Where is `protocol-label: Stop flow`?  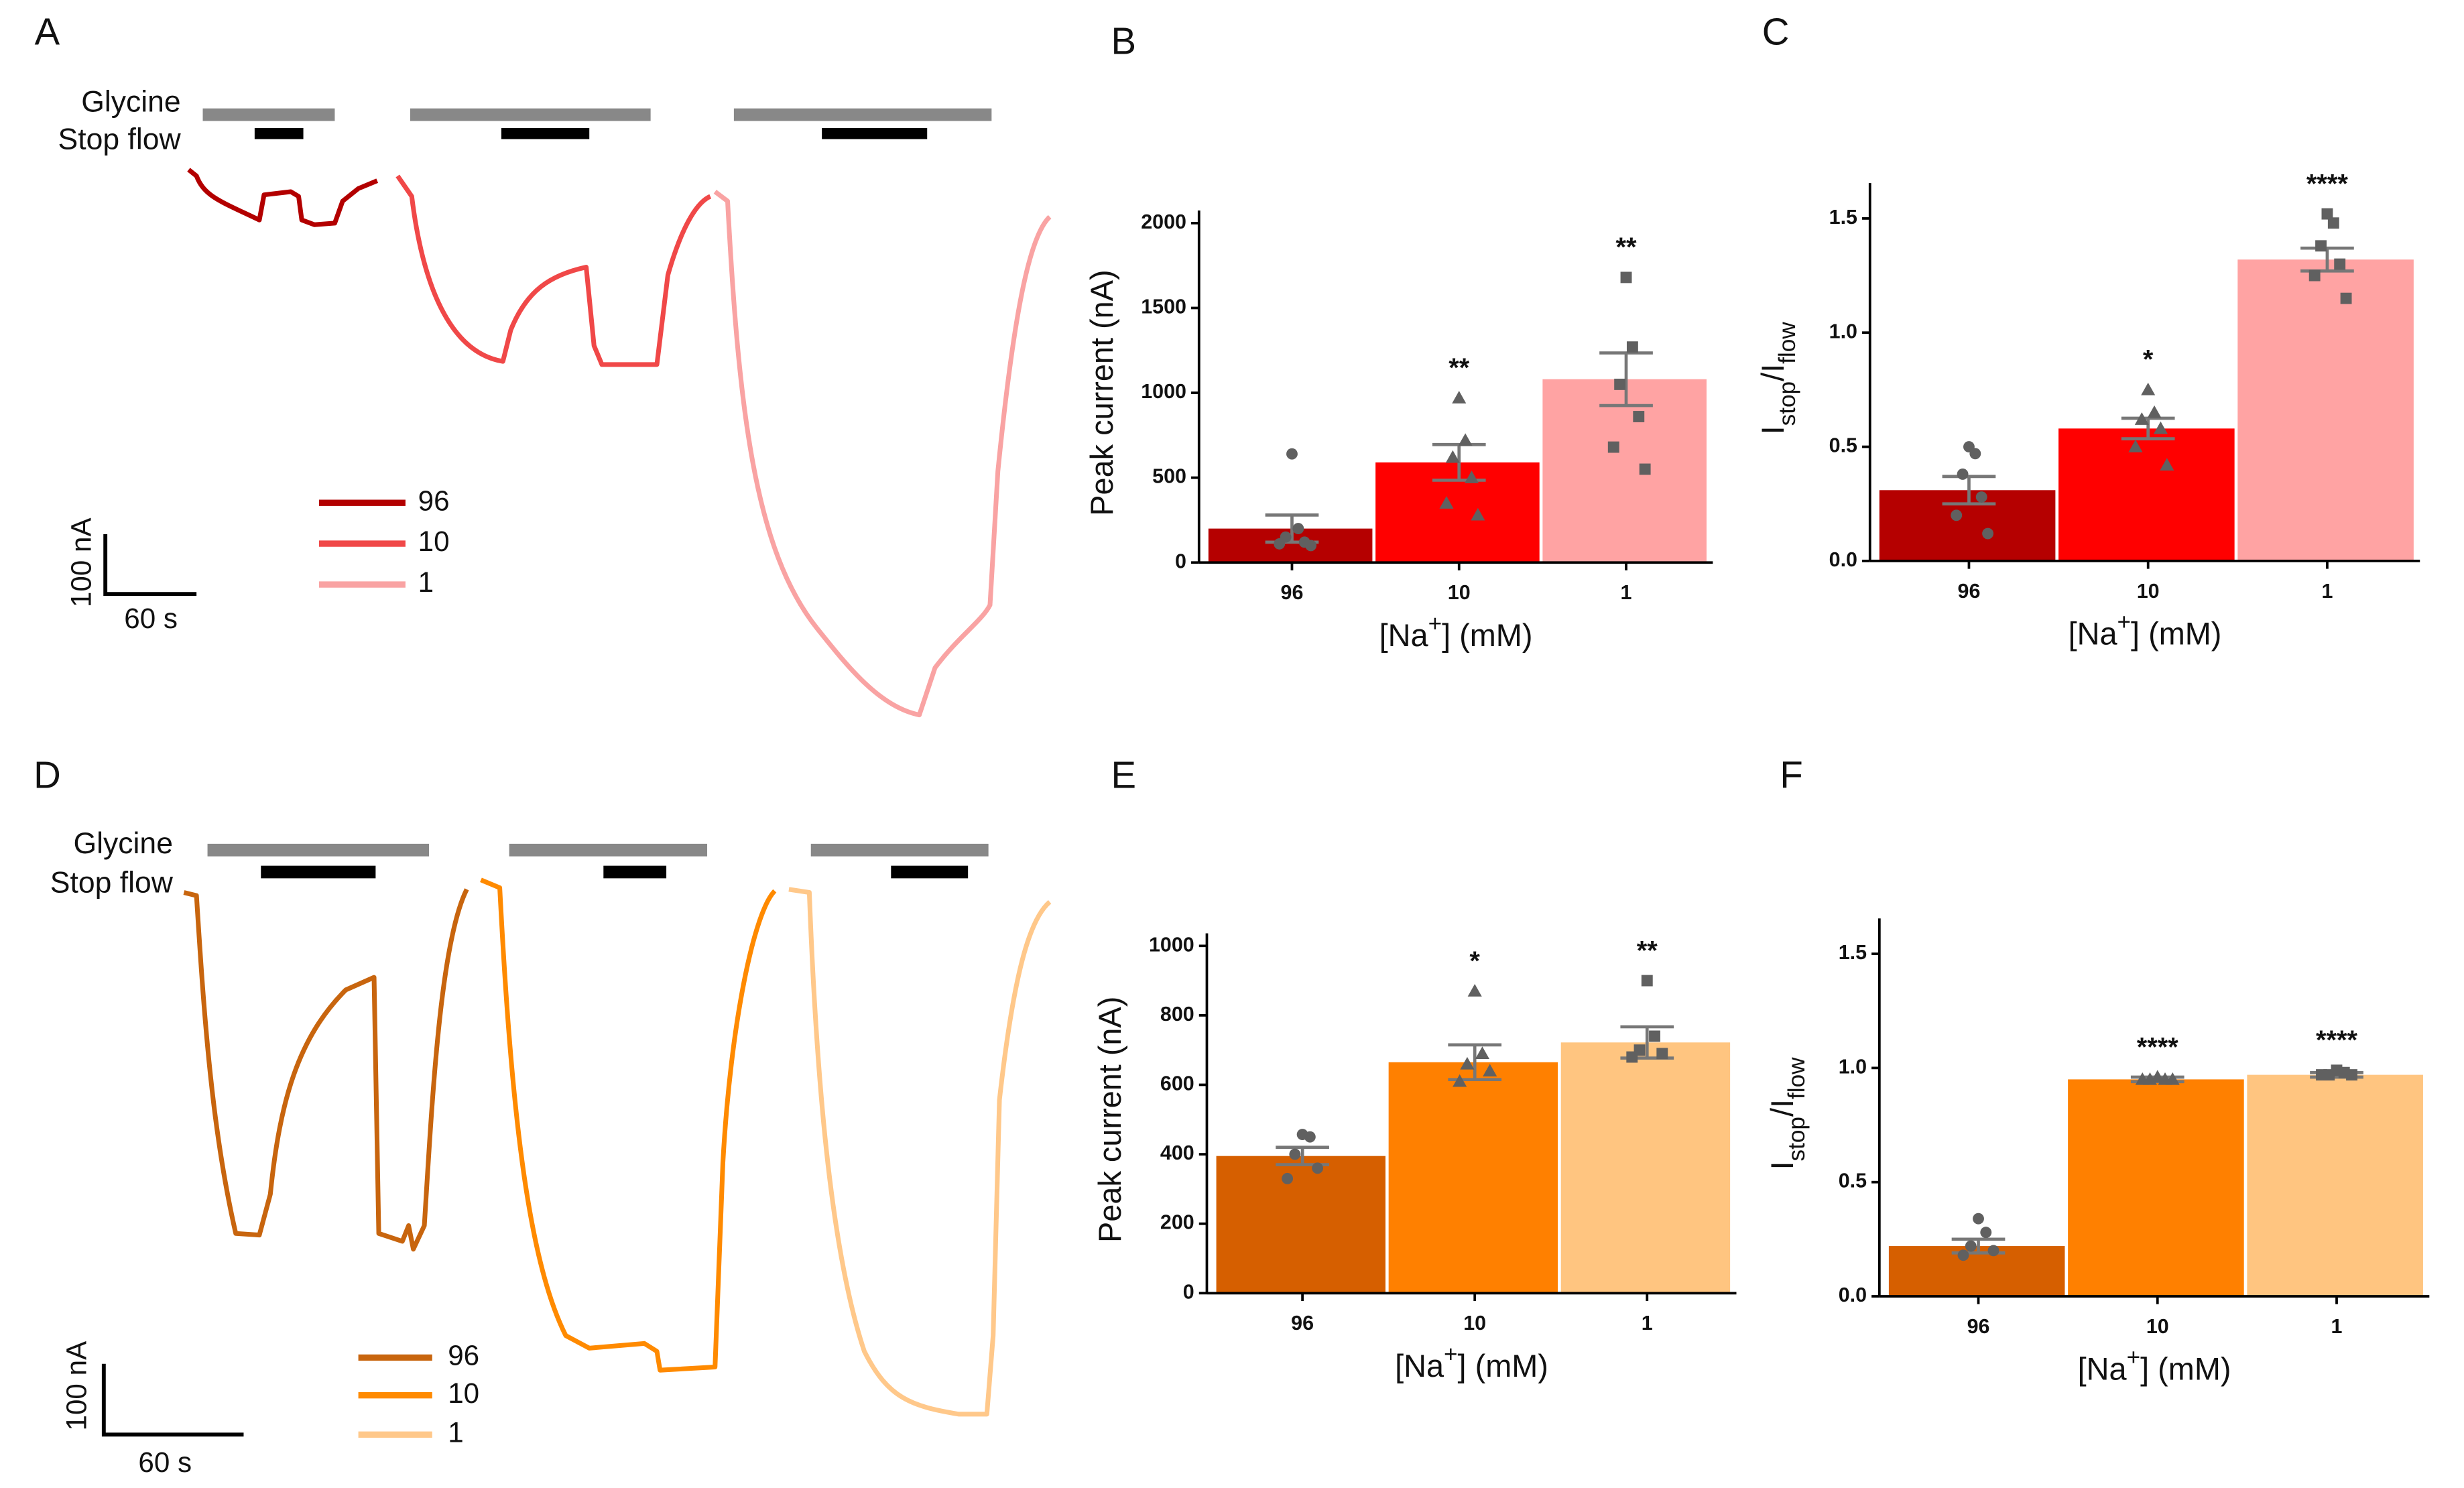 protocol-label: Stop flow is located at coordinates (112, 883).